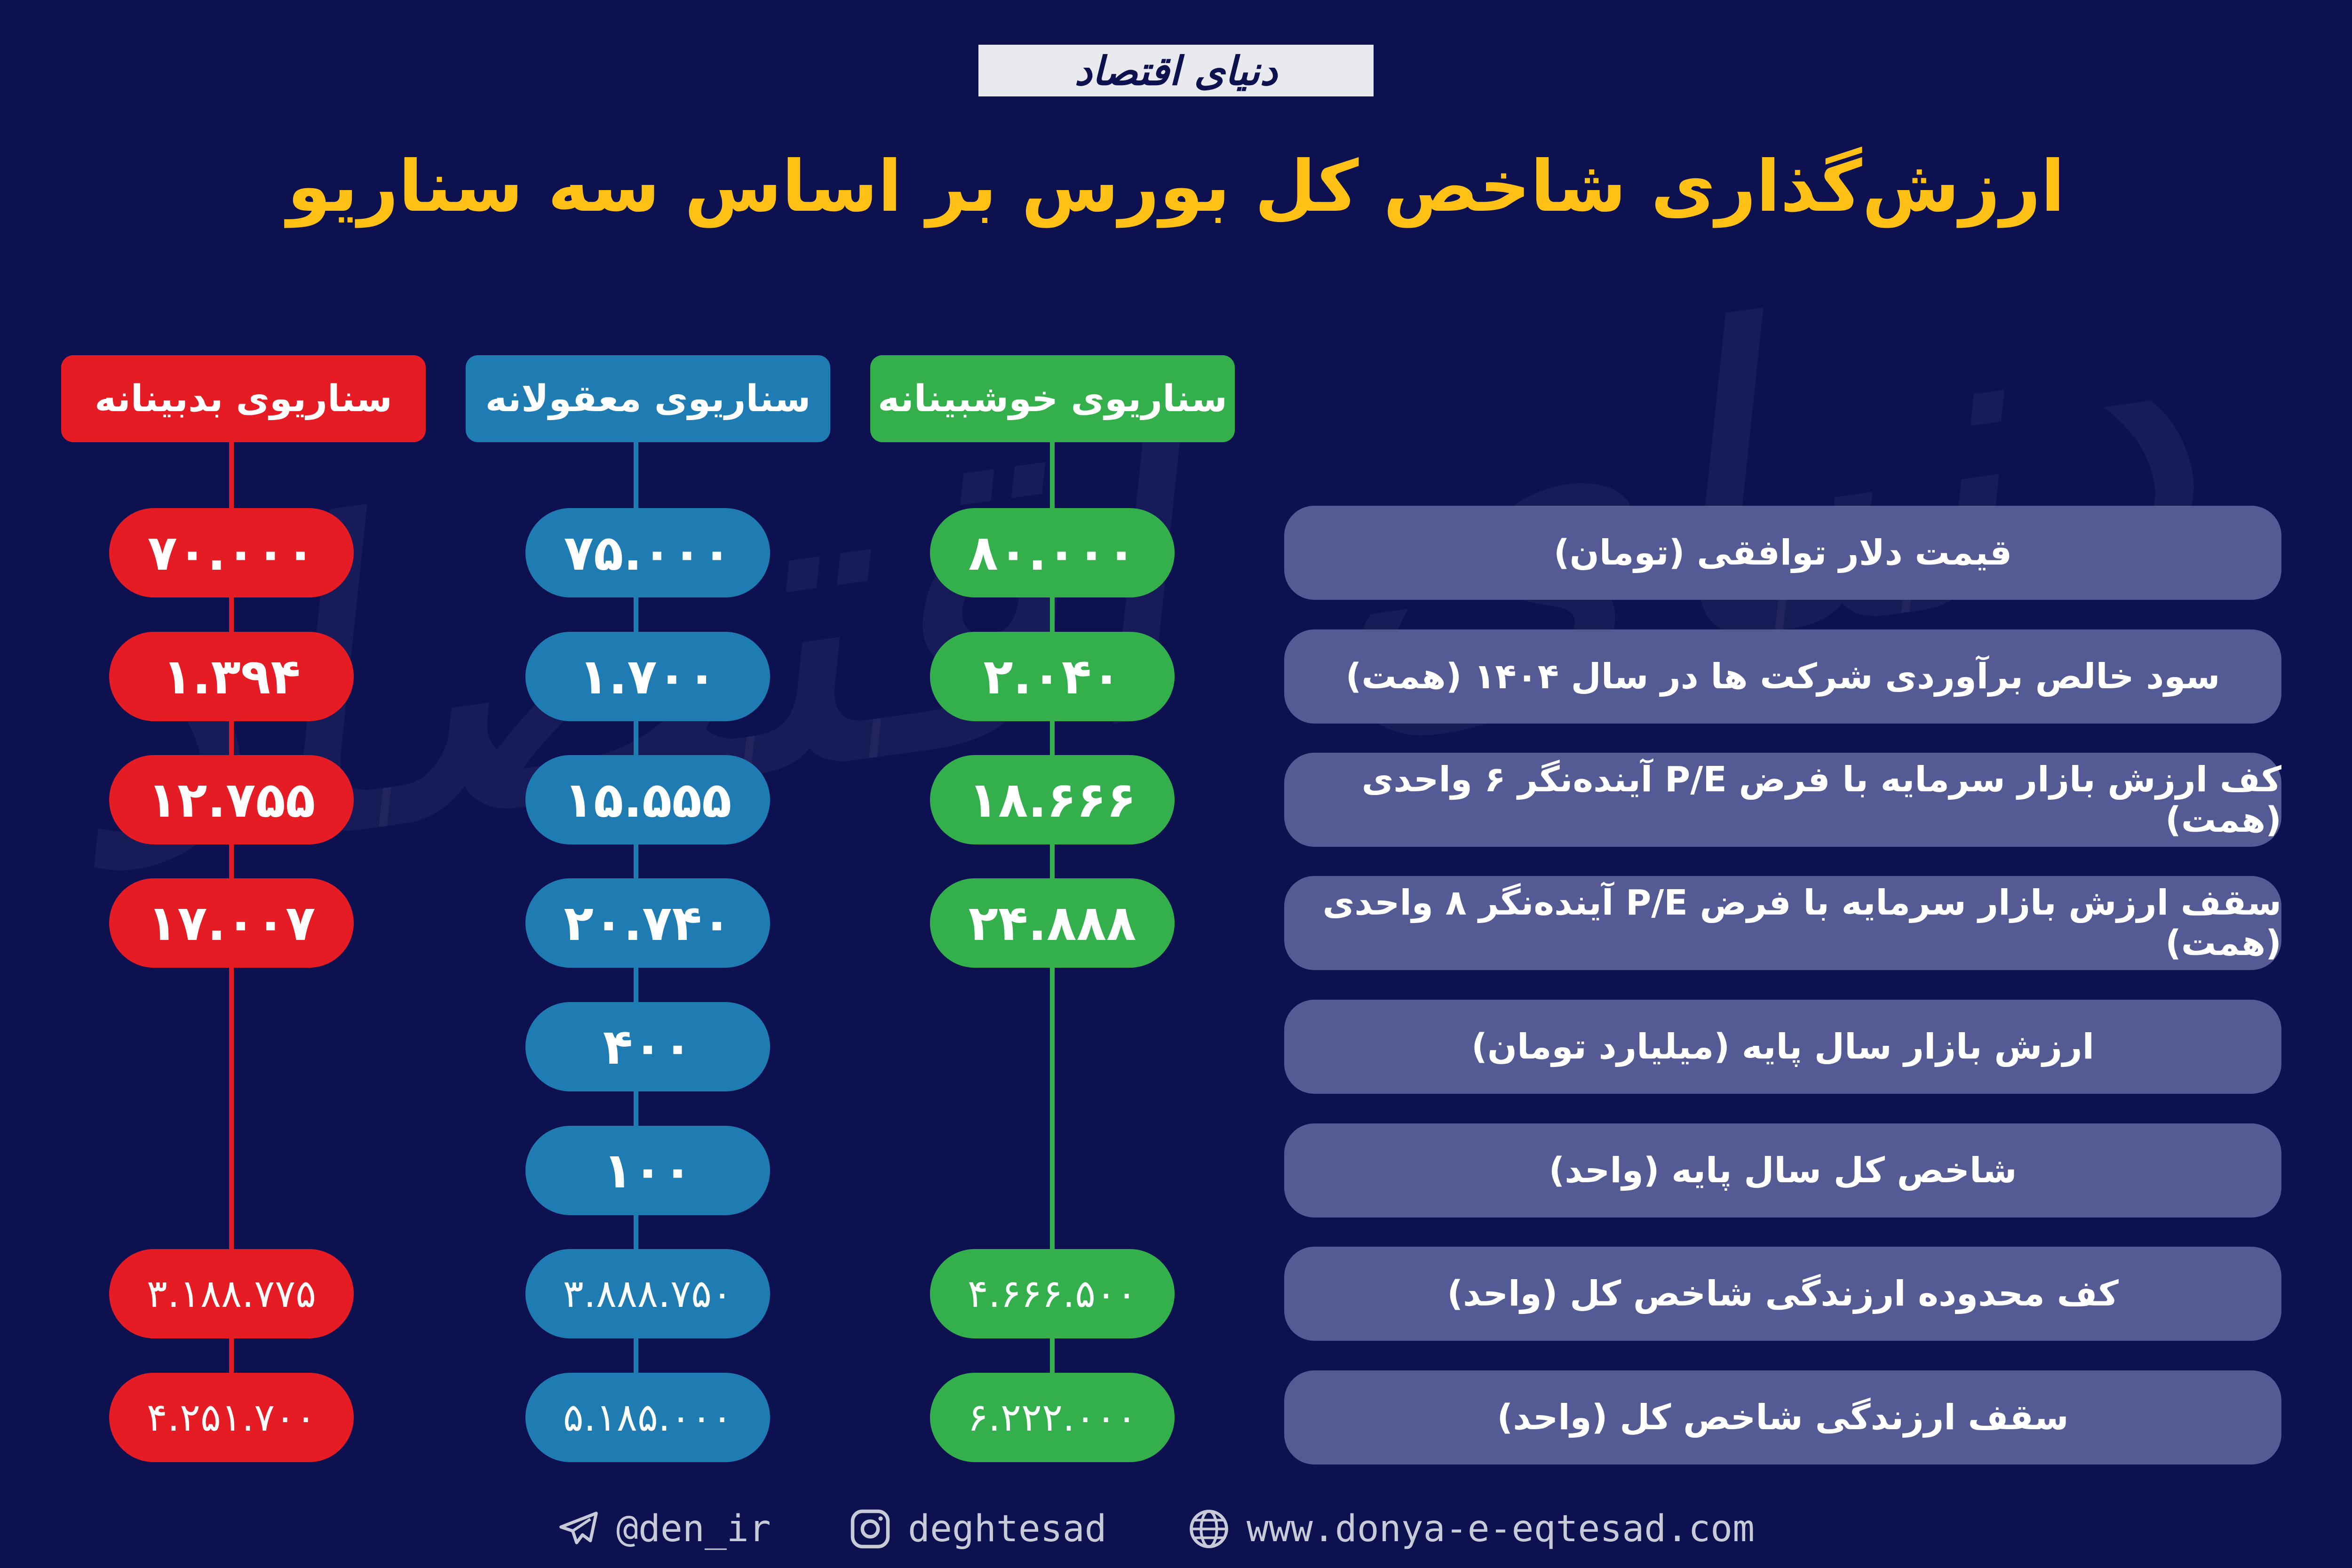 The height and width of the screenshot is (1568, 2352). Describe the element at coordinates (1007, 1529) in the screenshot. I see `instagram-handle: deghtesad` at that location.